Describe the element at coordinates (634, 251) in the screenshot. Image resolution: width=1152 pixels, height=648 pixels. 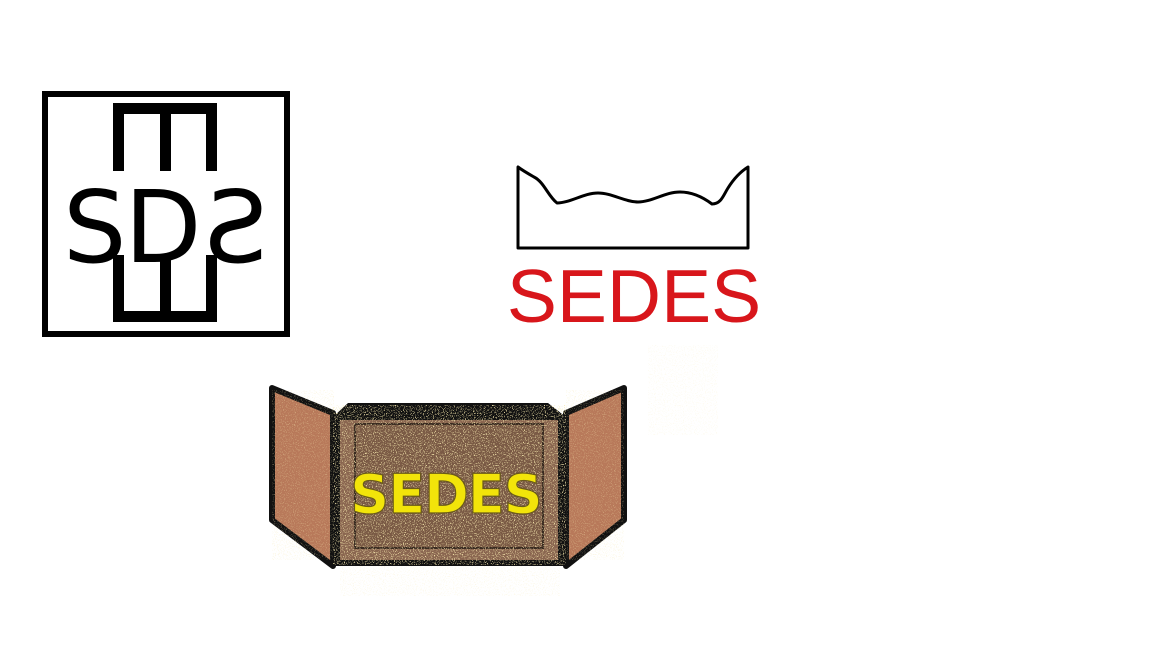
I see `crown-logo: SEDES` at that location.